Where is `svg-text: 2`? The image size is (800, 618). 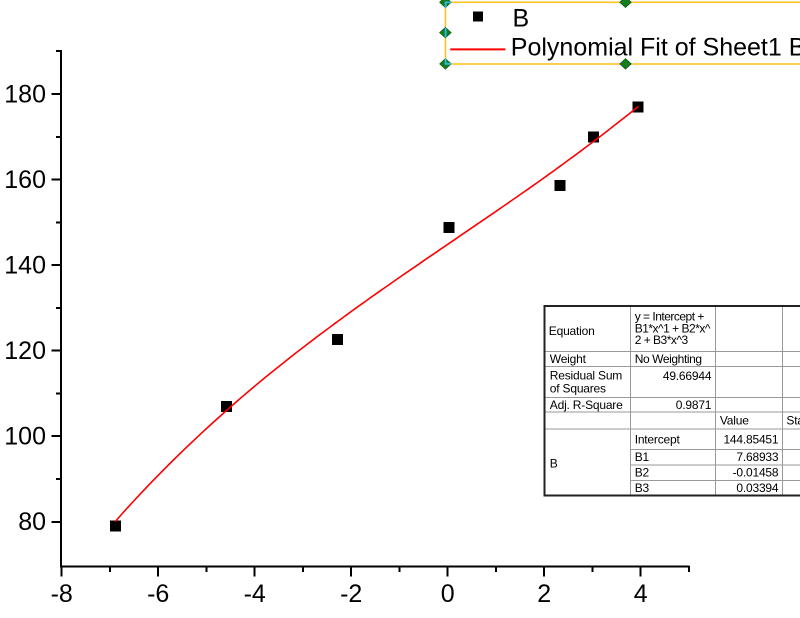
svg-text: 2 is located at coordinates (544, 594).